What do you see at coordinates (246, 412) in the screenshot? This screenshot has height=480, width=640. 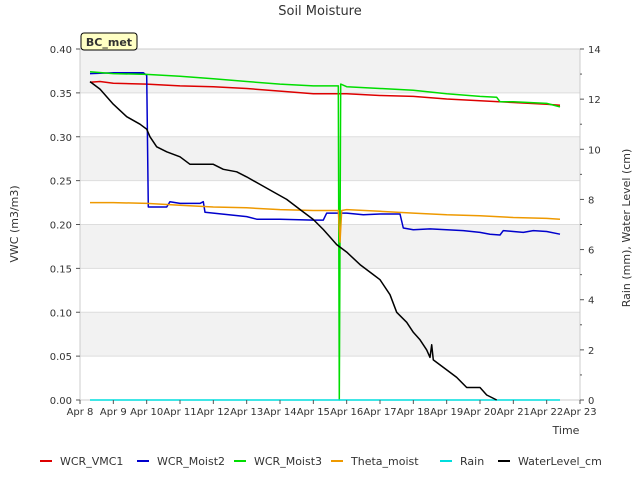 I see `x-tick-label: Apr 13` at bounding box center [246, 412].